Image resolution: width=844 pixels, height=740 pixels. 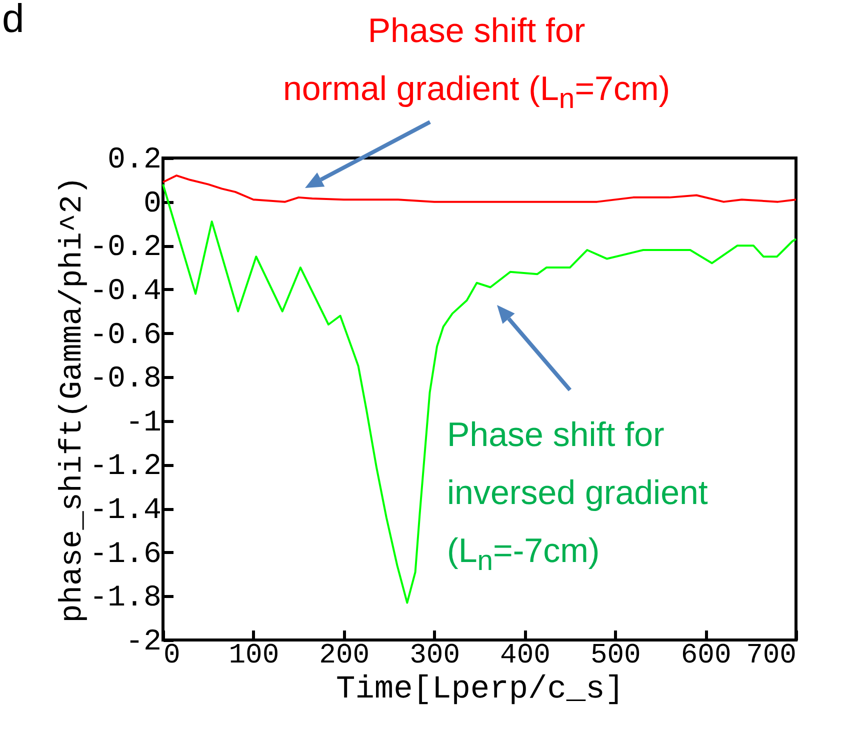 I want to click on x-tick-label: 600, so click(x=706, y=656).